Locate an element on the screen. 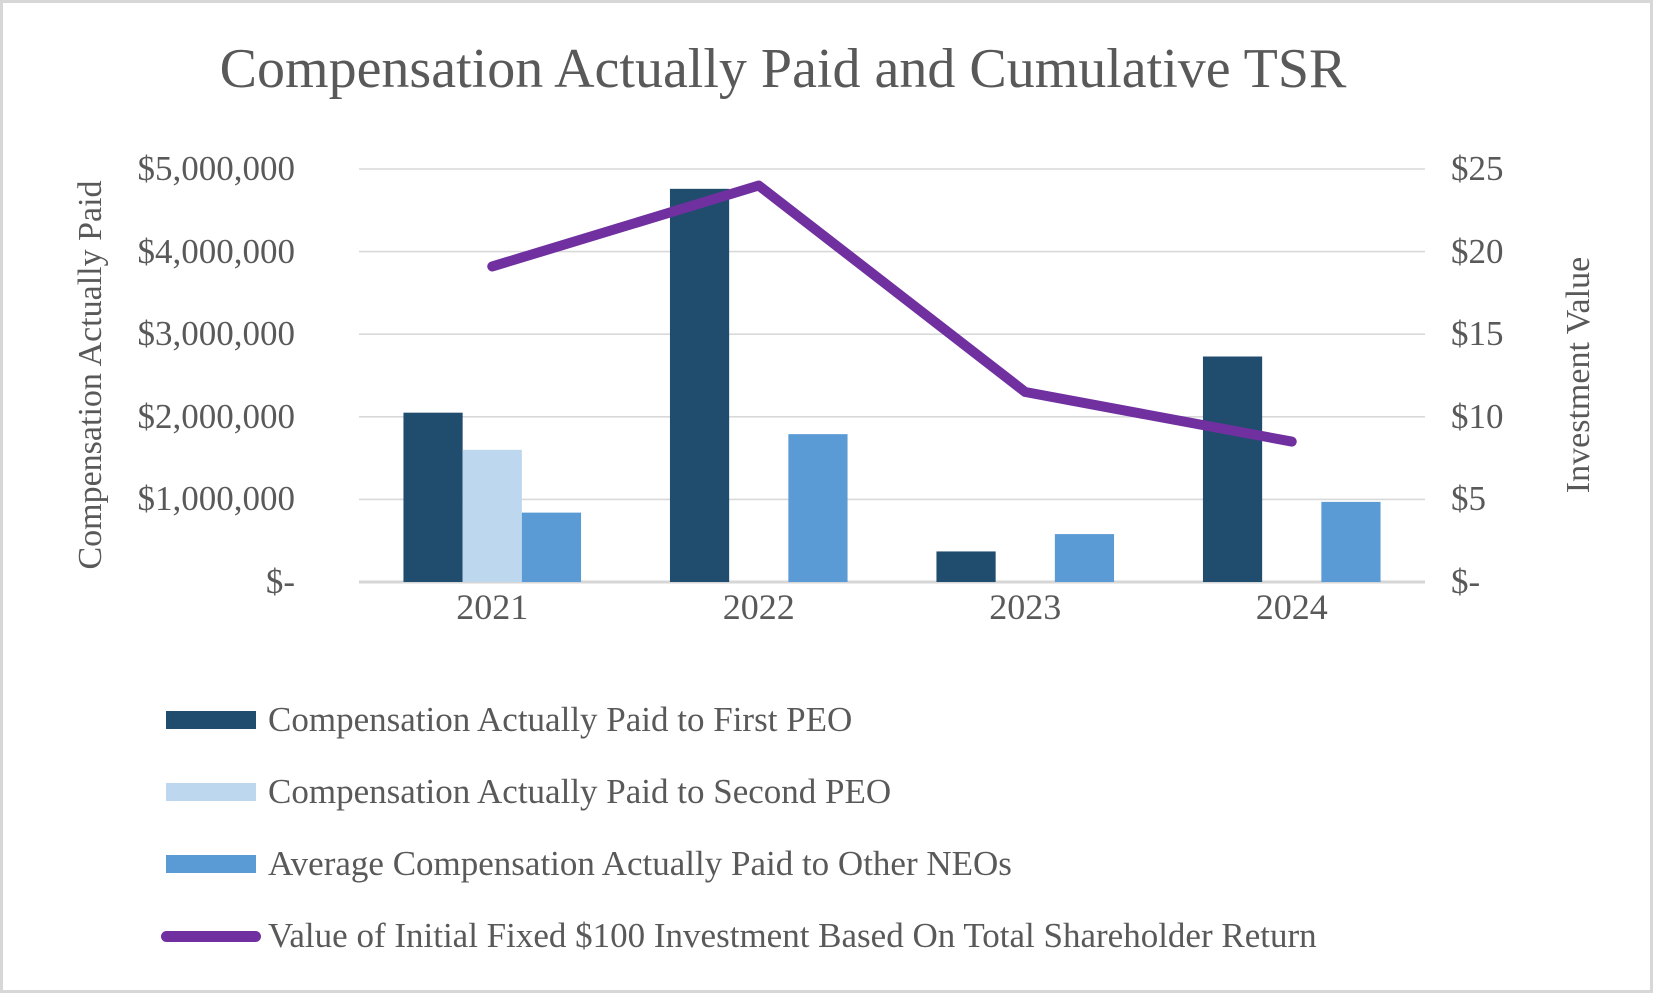 Image resolution: width=1653 pixels, height=993 pixels. legend-line-swatch is located at coordinates (211, 936).